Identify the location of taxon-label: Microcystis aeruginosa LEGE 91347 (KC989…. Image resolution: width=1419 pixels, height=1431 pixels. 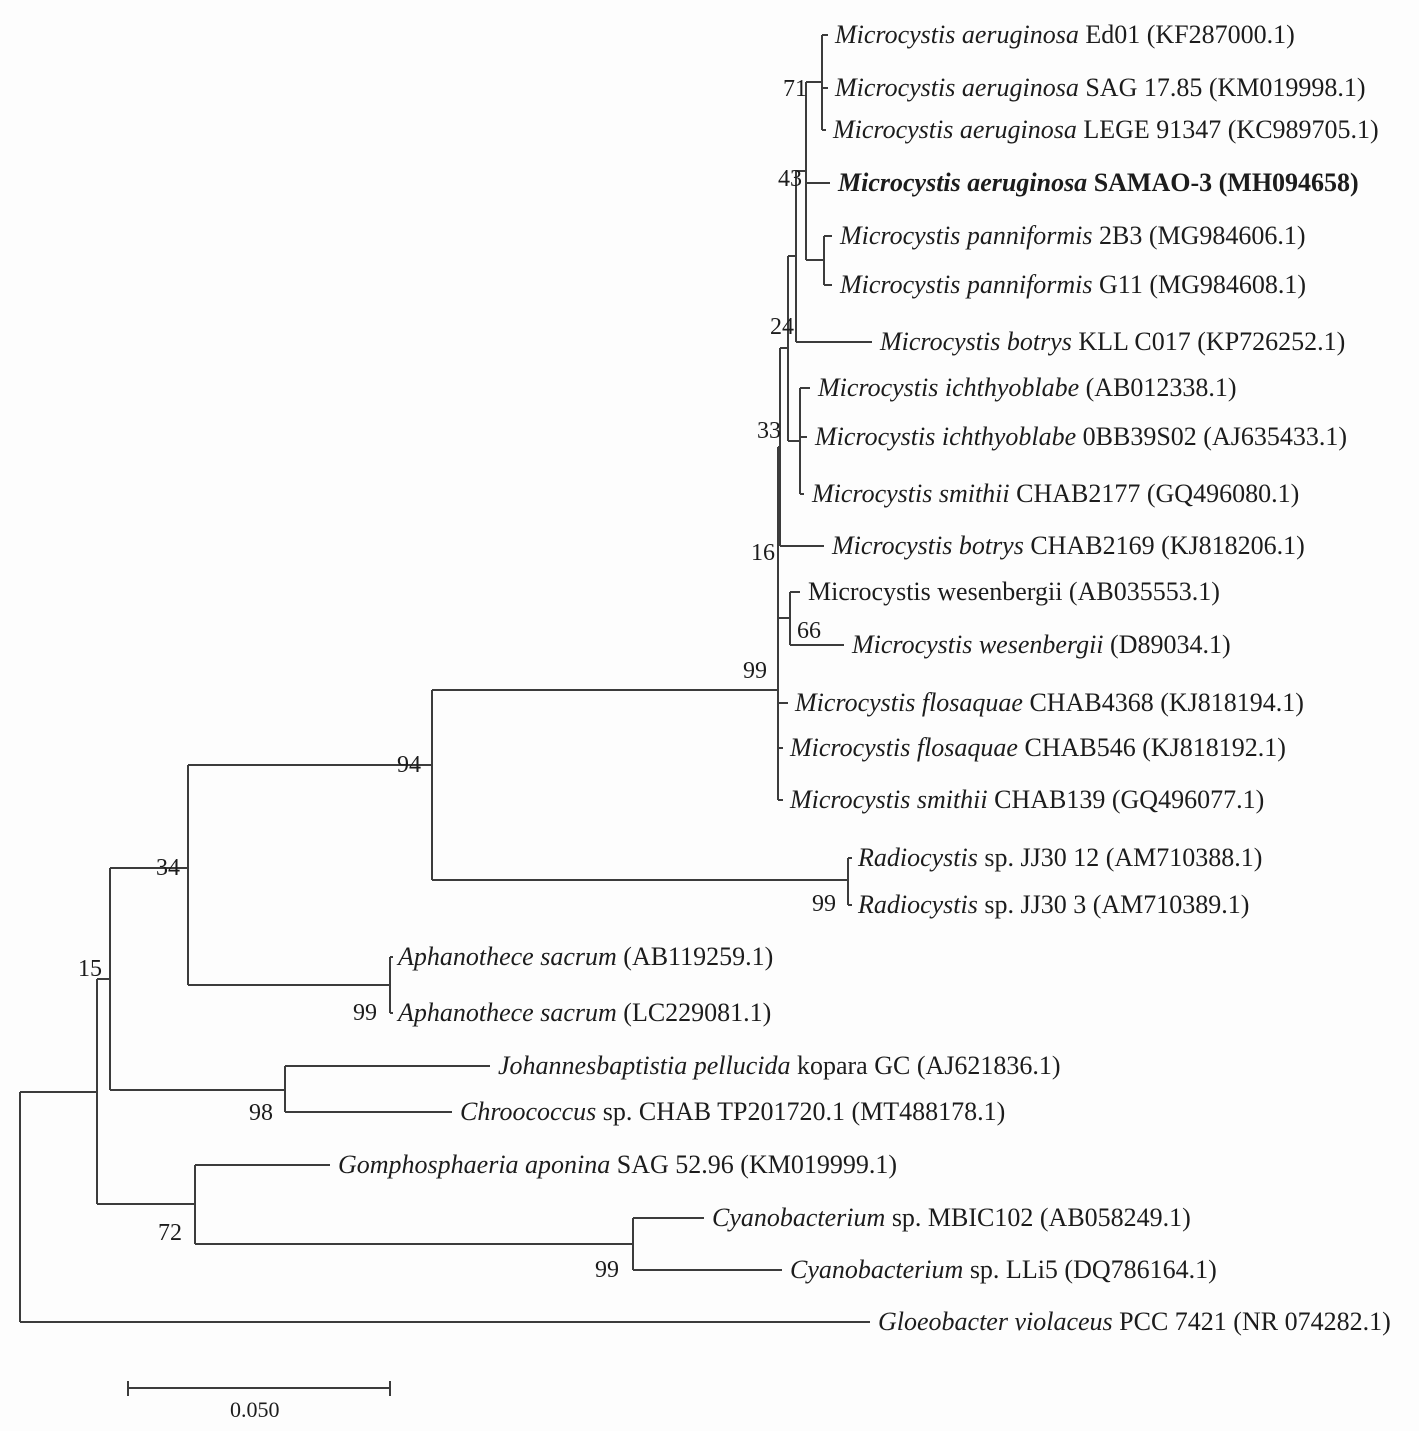
(1106, 130).